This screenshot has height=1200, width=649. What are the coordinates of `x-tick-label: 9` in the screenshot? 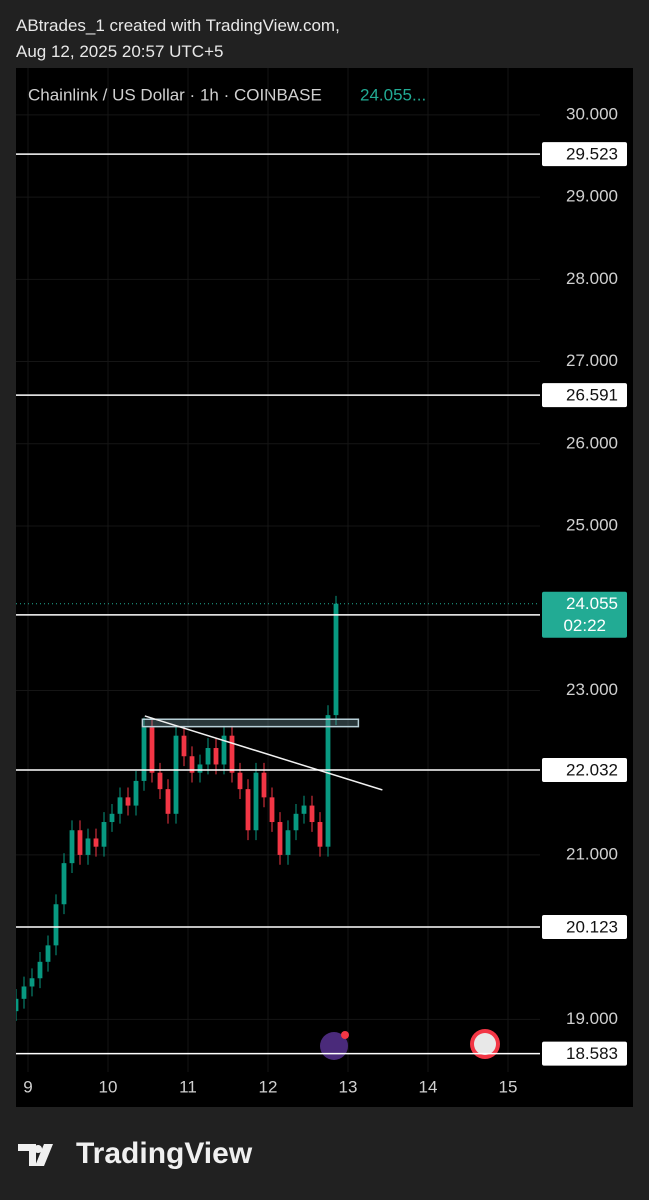 It's located at (27, 1086).